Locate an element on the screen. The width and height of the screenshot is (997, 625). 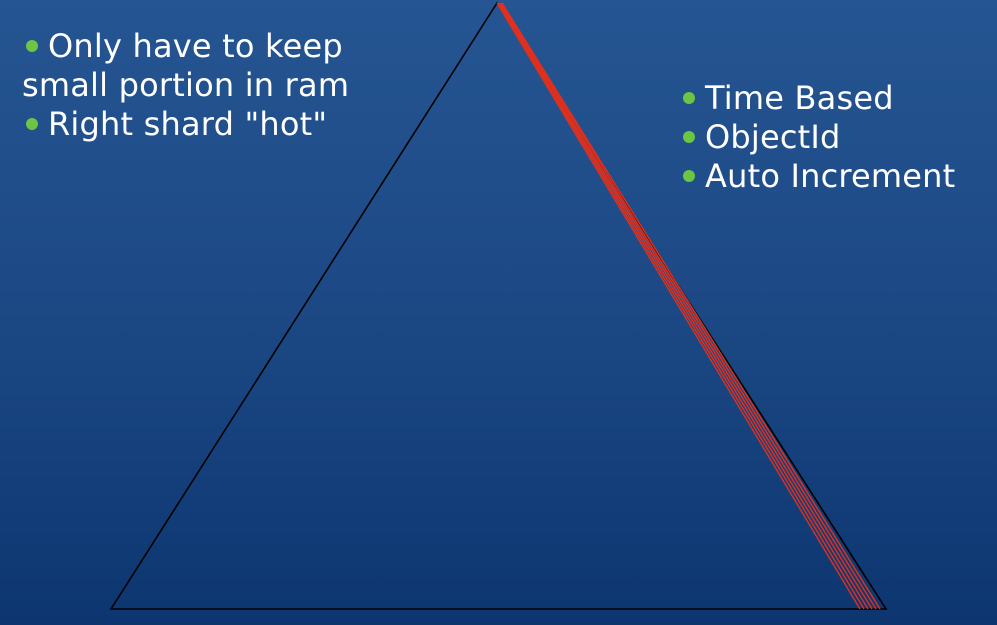
right-bullet-list: Time Based ObjectId Auto Increment is located at coordinates (817, 137).